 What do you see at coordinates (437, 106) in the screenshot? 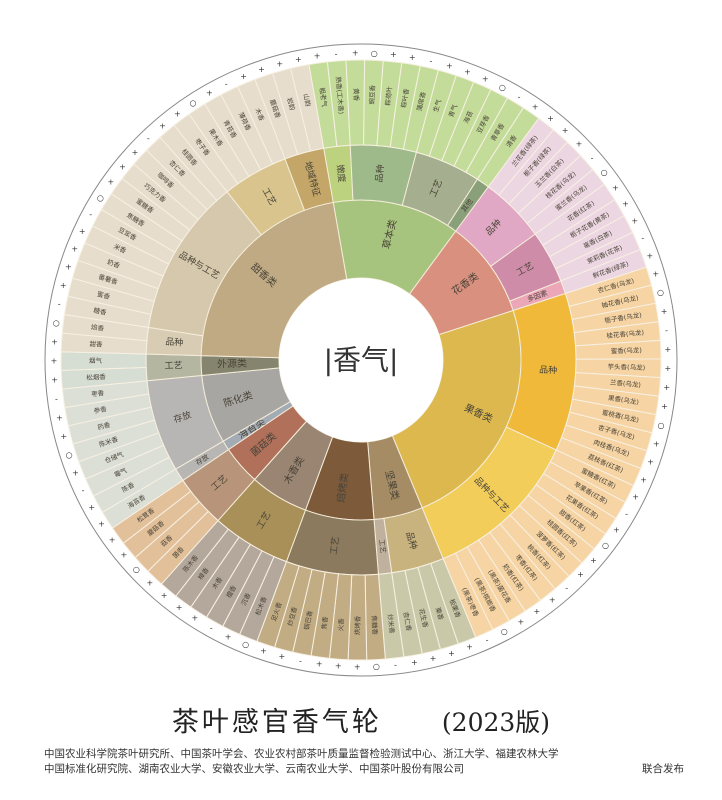
I see `leaf-label: 生气` at bounding box center [437, 106].